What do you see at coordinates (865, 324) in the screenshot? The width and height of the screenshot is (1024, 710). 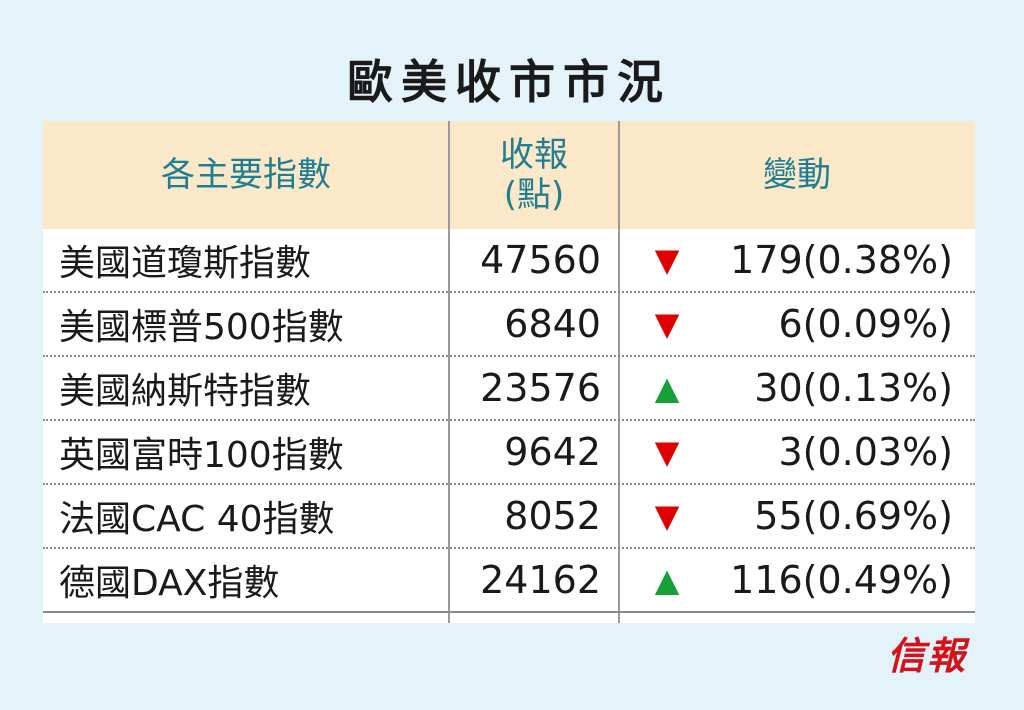 I see `change-value: 6(0.09%)` at bounding box center [865, 324].